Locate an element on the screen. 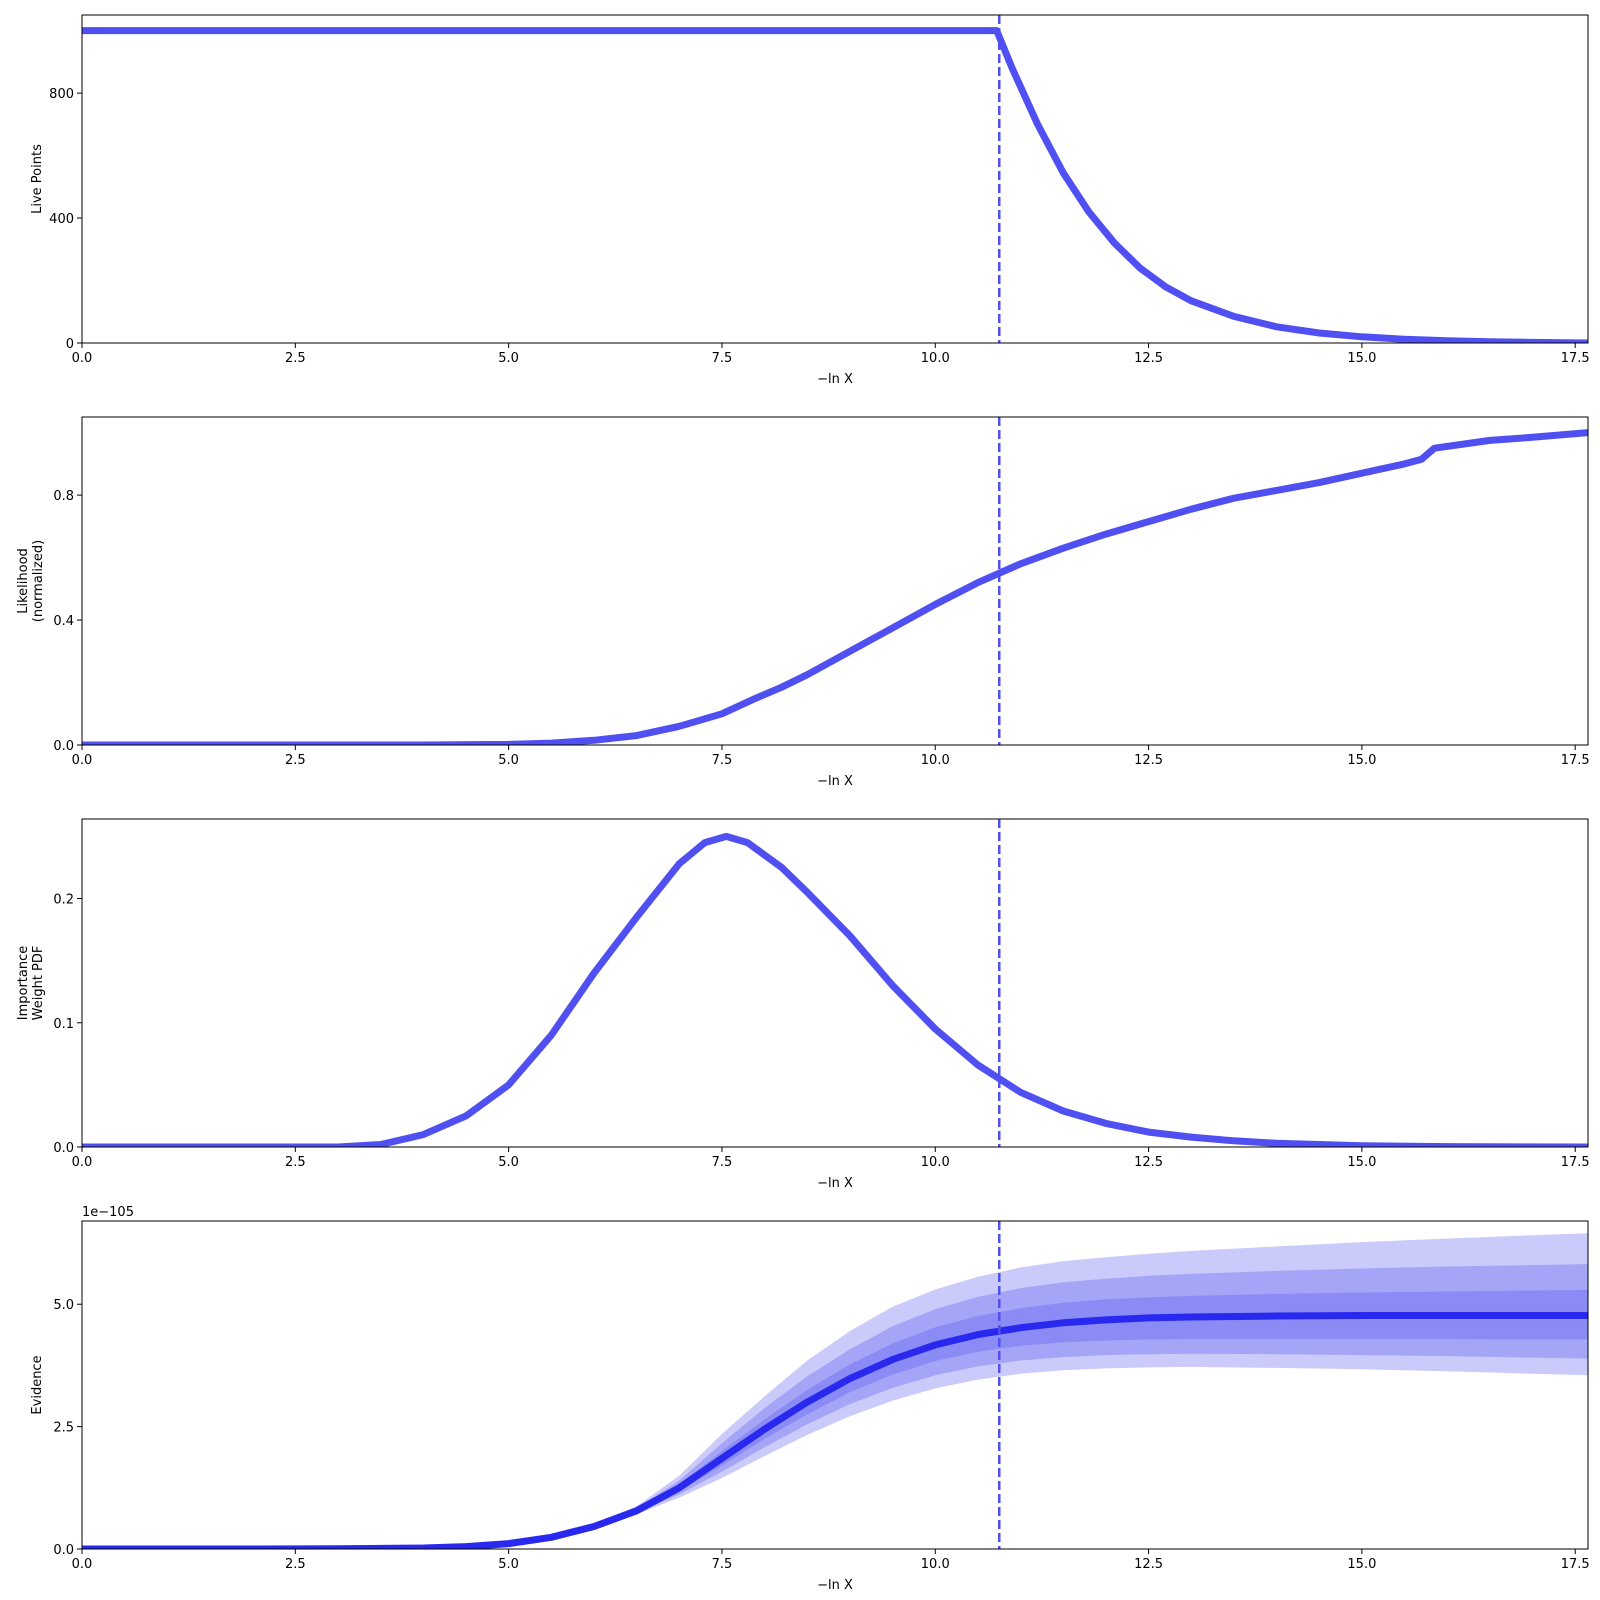 The width and height of the screenshot is (1600, 1600). importance-weight-xtick-label: 2.5 is located at coordinates (295, 1162).